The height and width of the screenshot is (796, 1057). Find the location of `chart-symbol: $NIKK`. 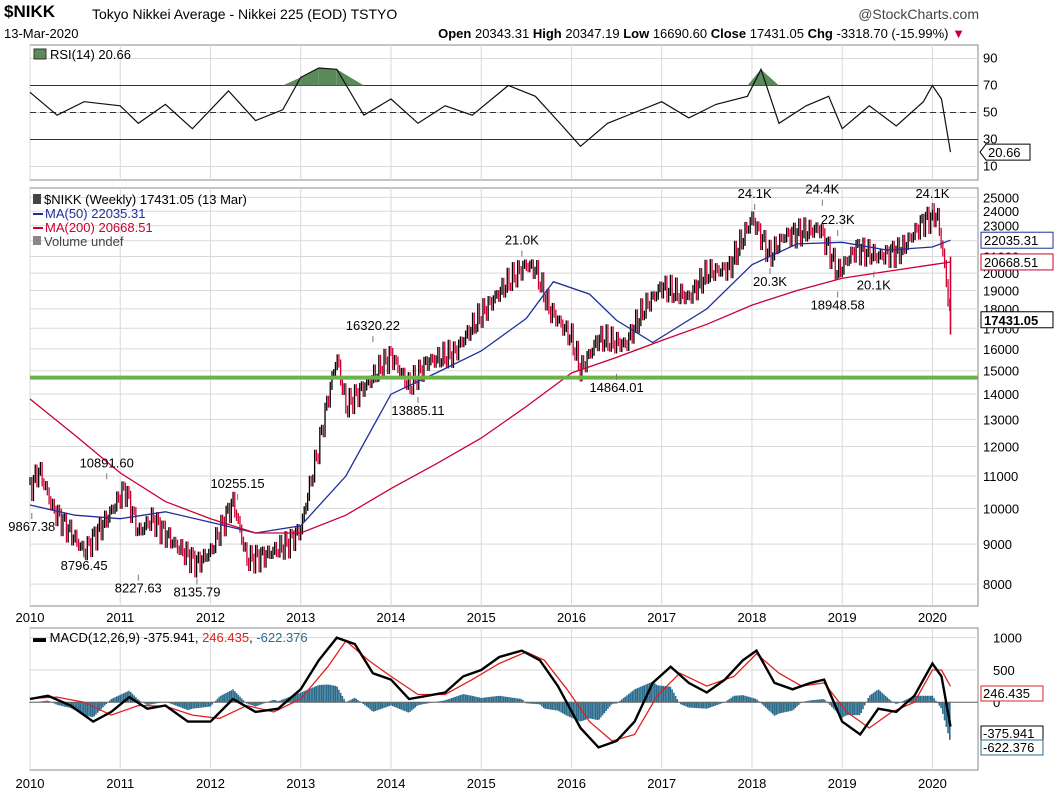

chart-symbol: $NIKK is located at coordinates (30, 11).